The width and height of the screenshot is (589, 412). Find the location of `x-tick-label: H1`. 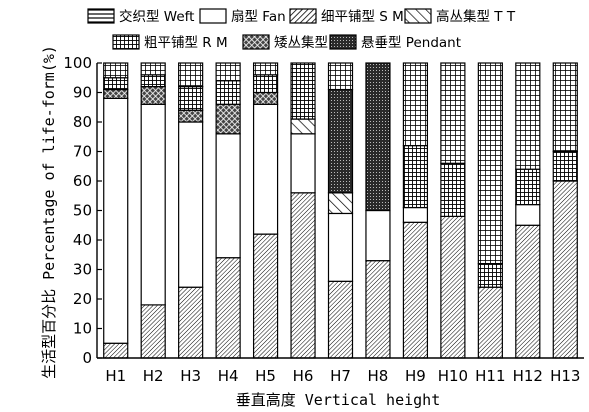

x-tick-label: H1 is located at coordinates (115, 376).